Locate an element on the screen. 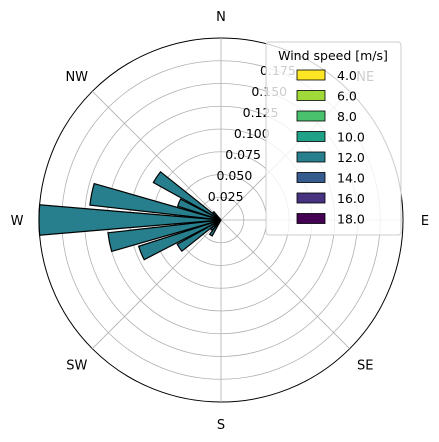 This screenshot has width=439, height=442. legend-title: Wind speed [m/s] is located at coordinates (333, 55).